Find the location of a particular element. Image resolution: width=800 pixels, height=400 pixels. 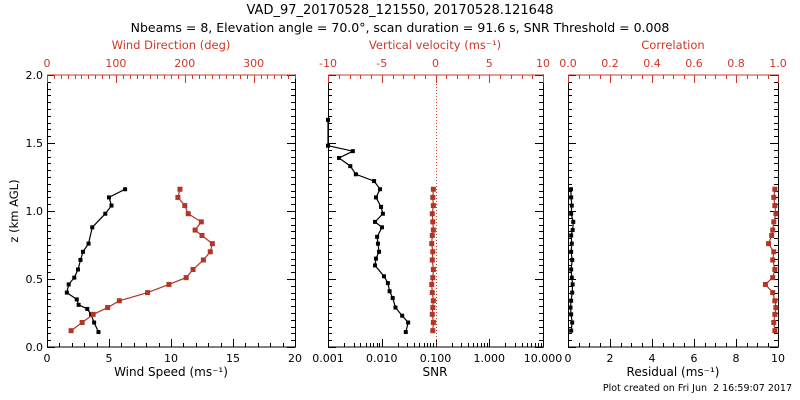

series-vertical_velocity is located at coordinates (432, 260).